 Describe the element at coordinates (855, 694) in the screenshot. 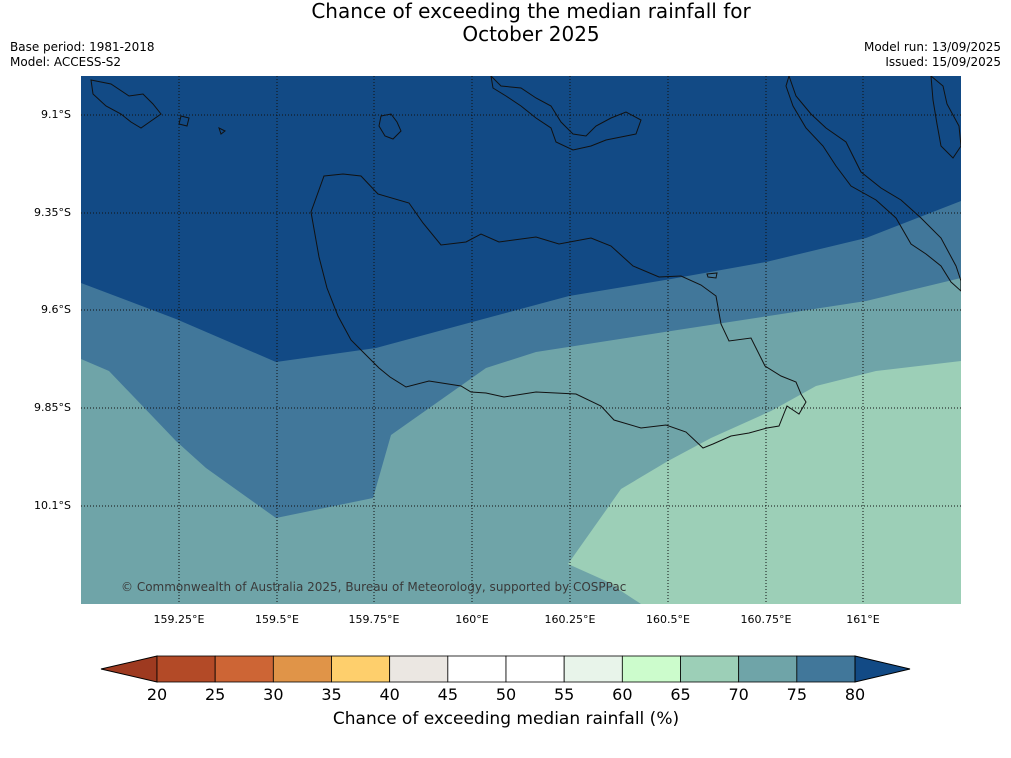

I see `colorbar-tick-label: 80` at that location.